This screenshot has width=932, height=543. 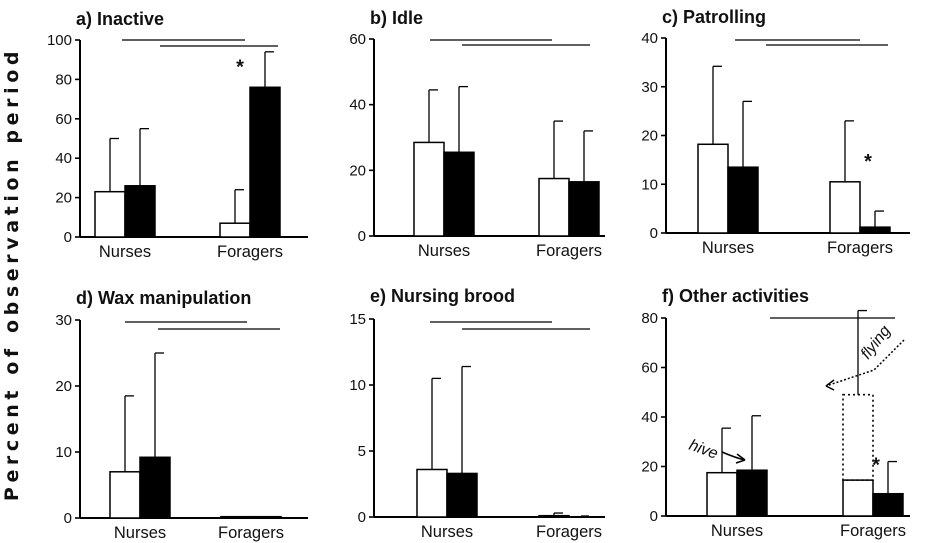 What do you see at coordinates (733, 456) in the screenshot?
I see `annotation-hive-arrow` at bounding box center [733, 456].